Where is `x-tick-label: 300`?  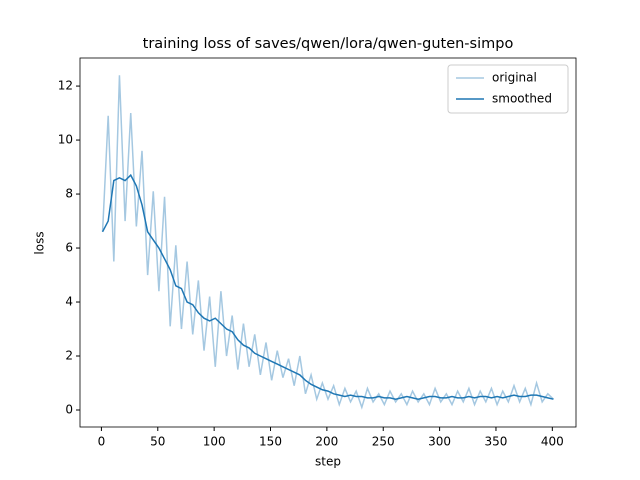
x-tick-label: 300 is located at coordinates (439, 442).